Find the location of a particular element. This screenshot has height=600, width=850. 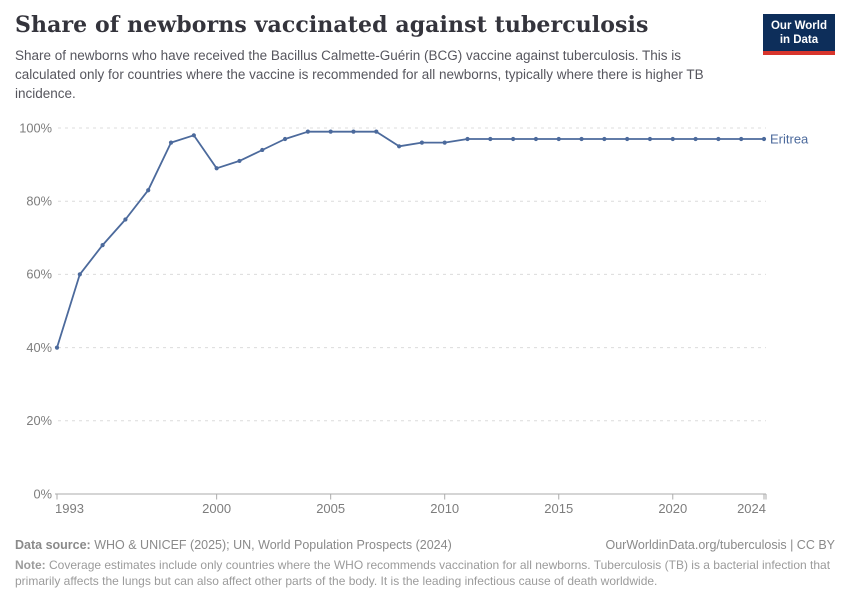

data-point-2024 is located at coordinates (764, 139).